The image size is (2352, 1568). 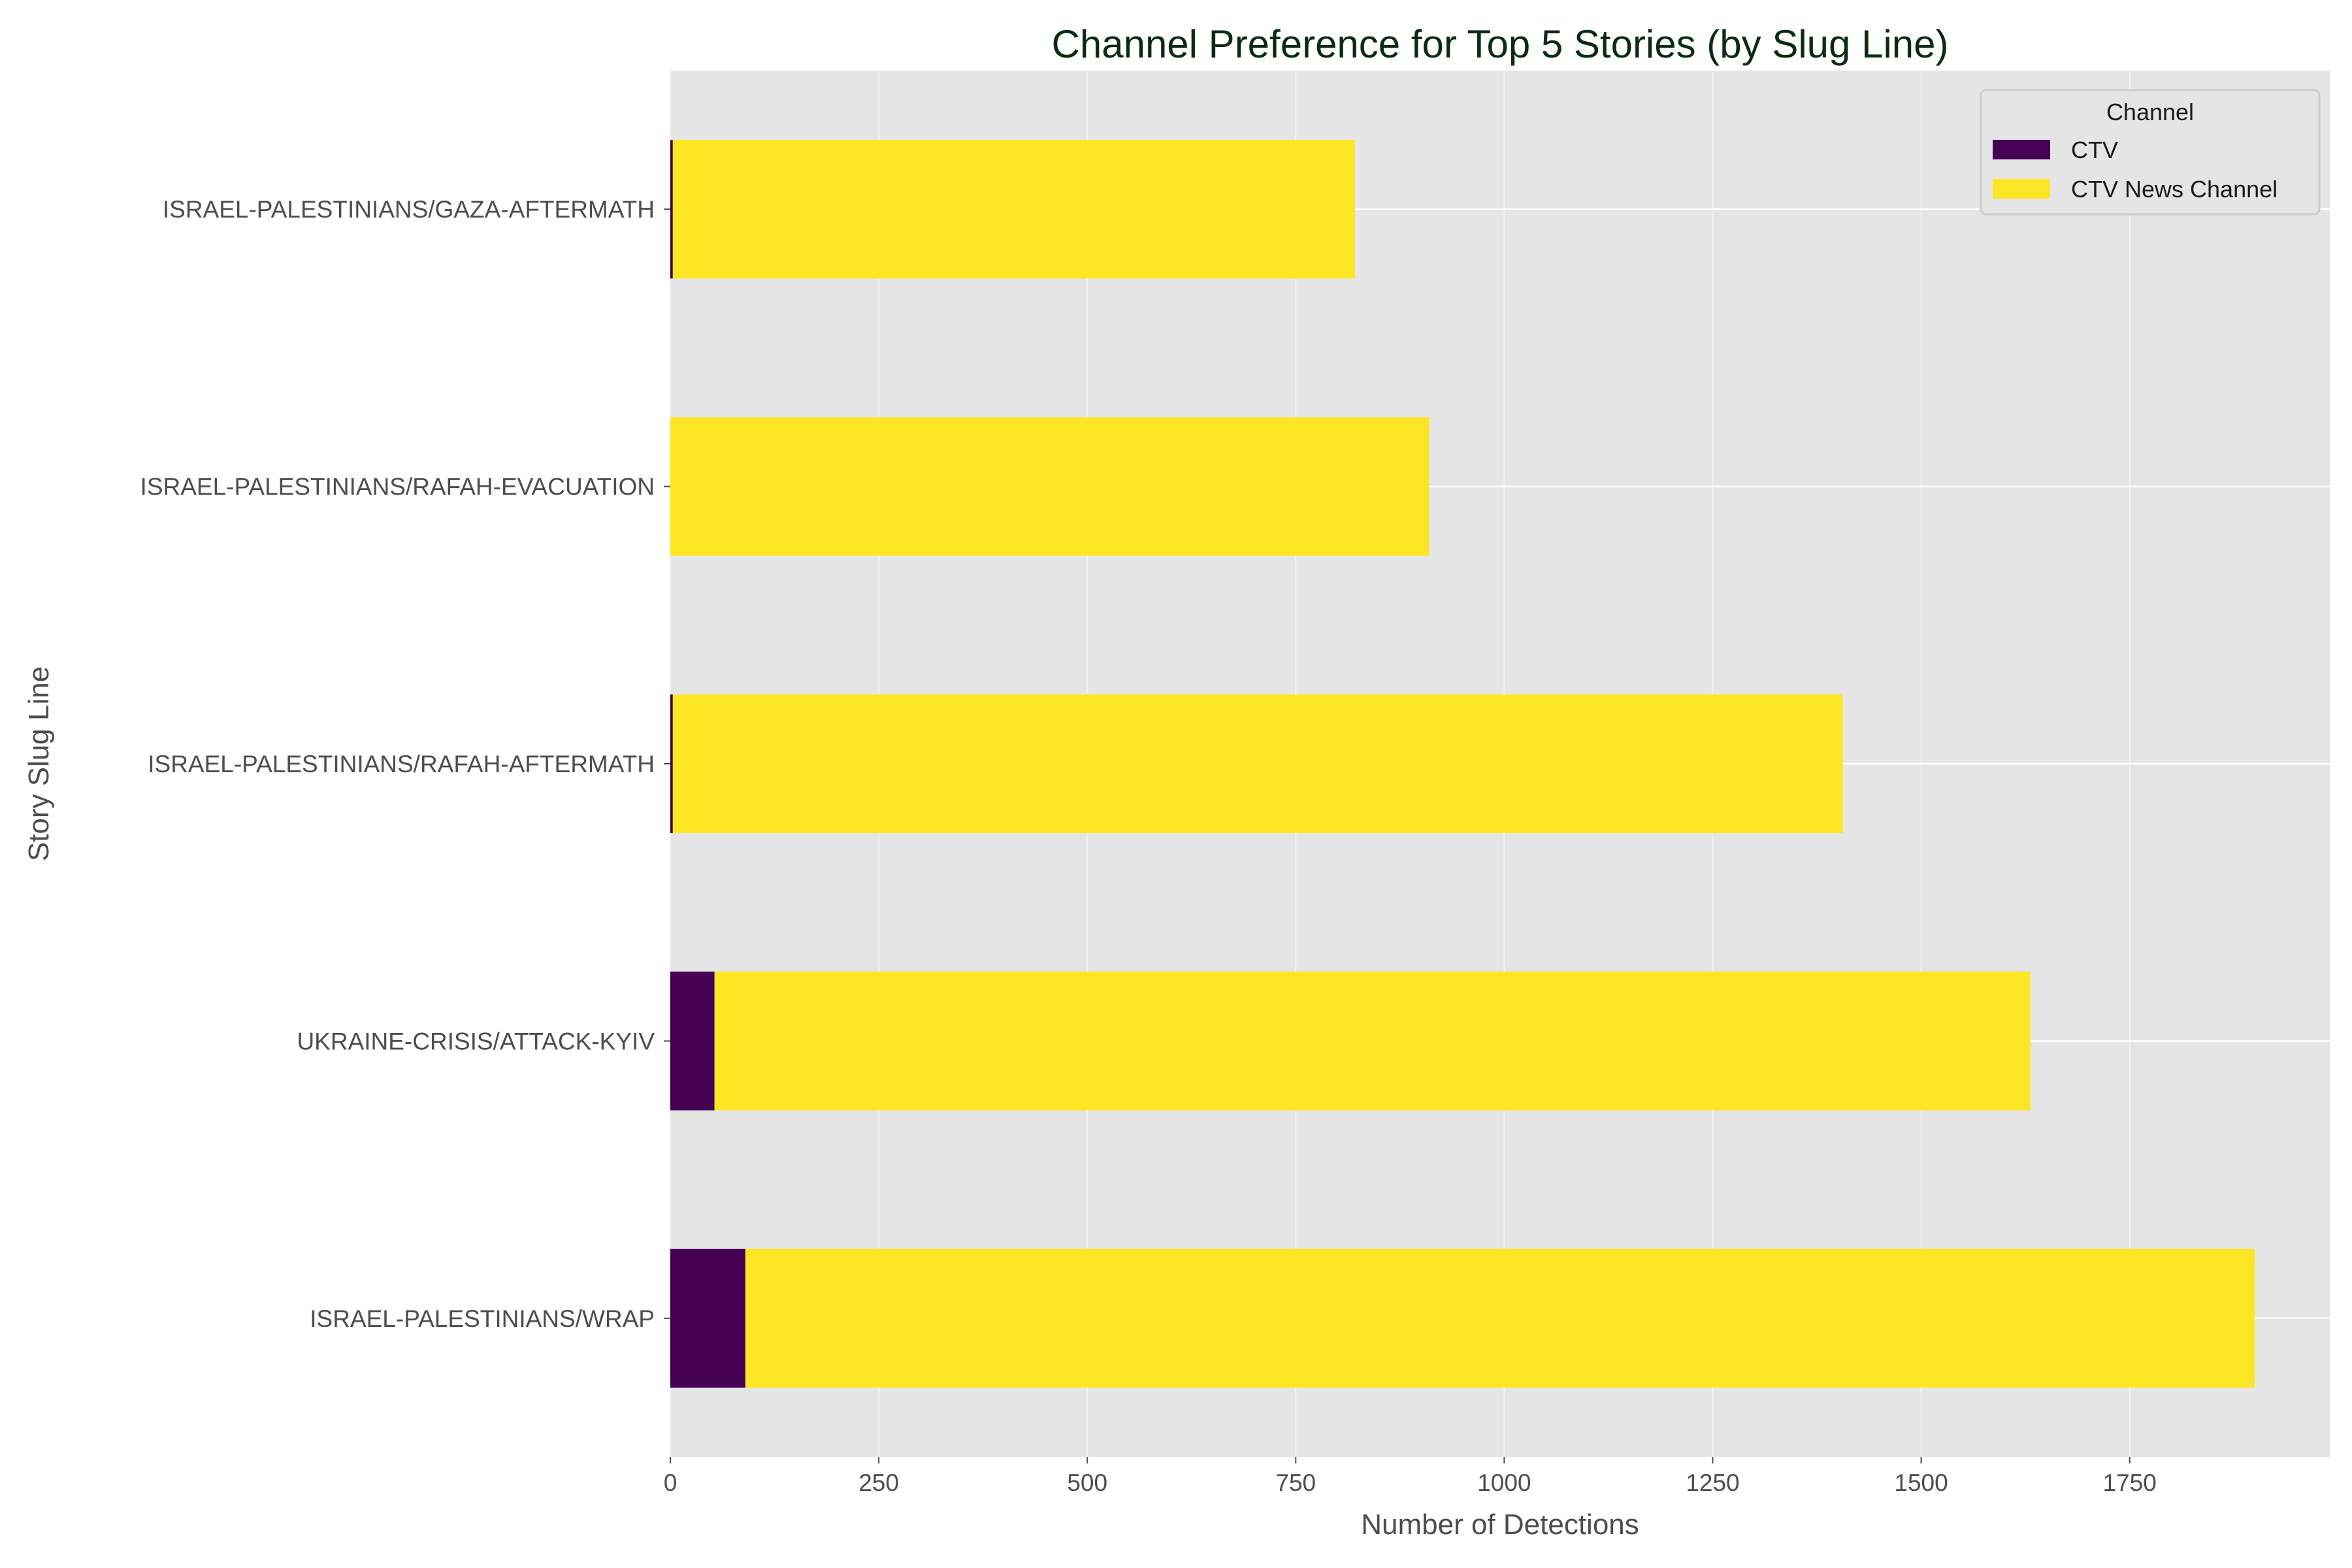 I want to click on x-tick-label: 0, so click(x=671, y=1482).